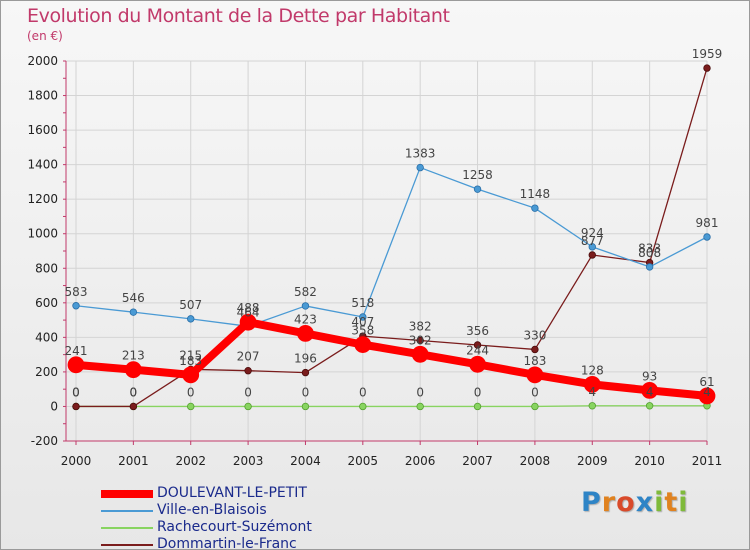 This screenshot has height=550, width=750. Describe the element at coordinates (42, 165) in the screenshot. I see `y-tick-label: 1400` at that location.